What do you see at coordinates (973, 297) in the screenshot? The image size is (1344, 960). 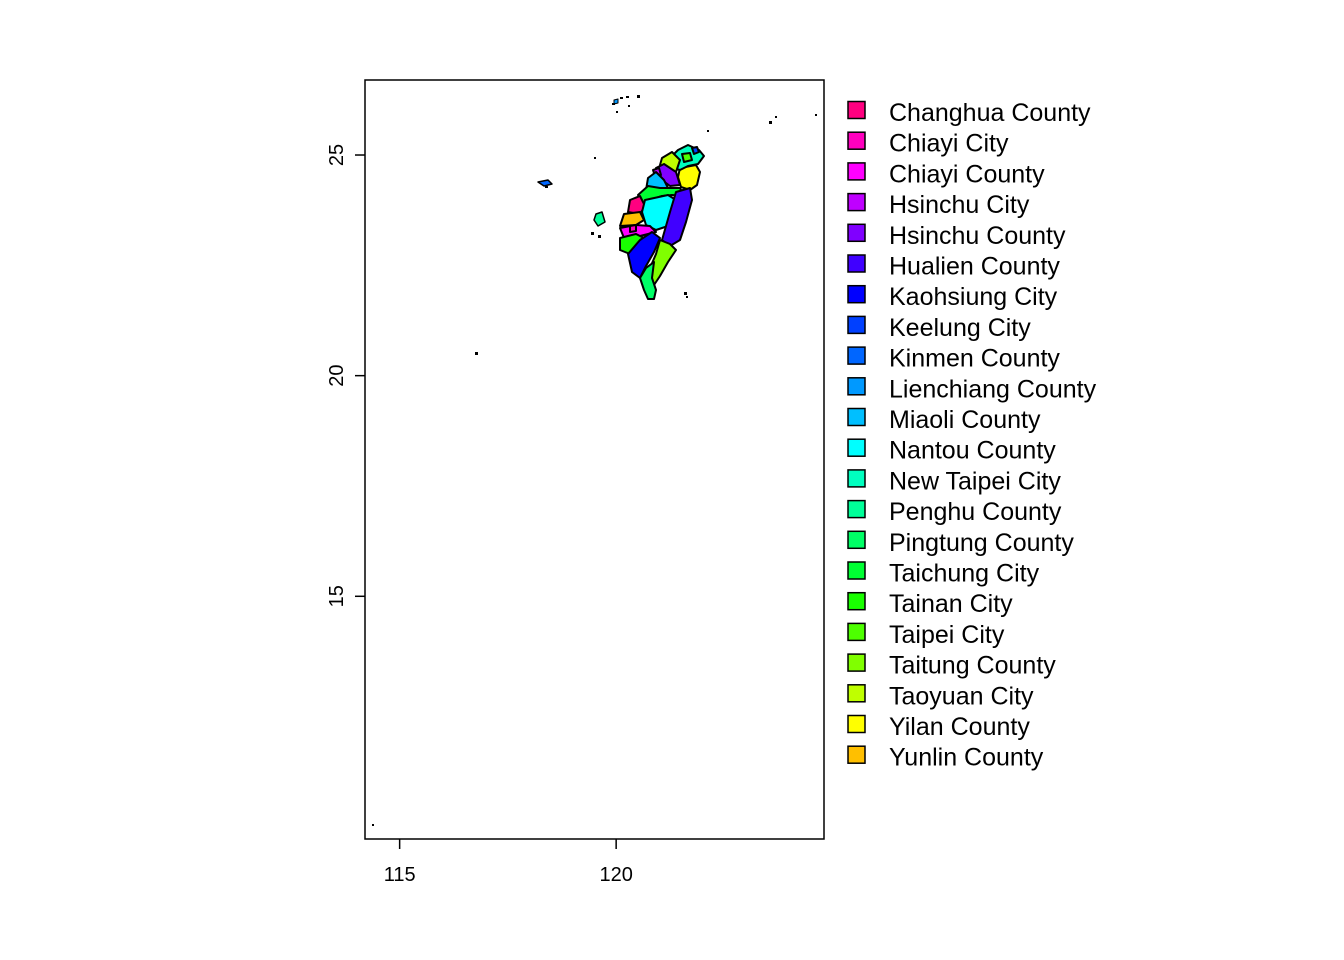 I see `legend-label: Kaohsiung City` at bounding box center [973, 297].